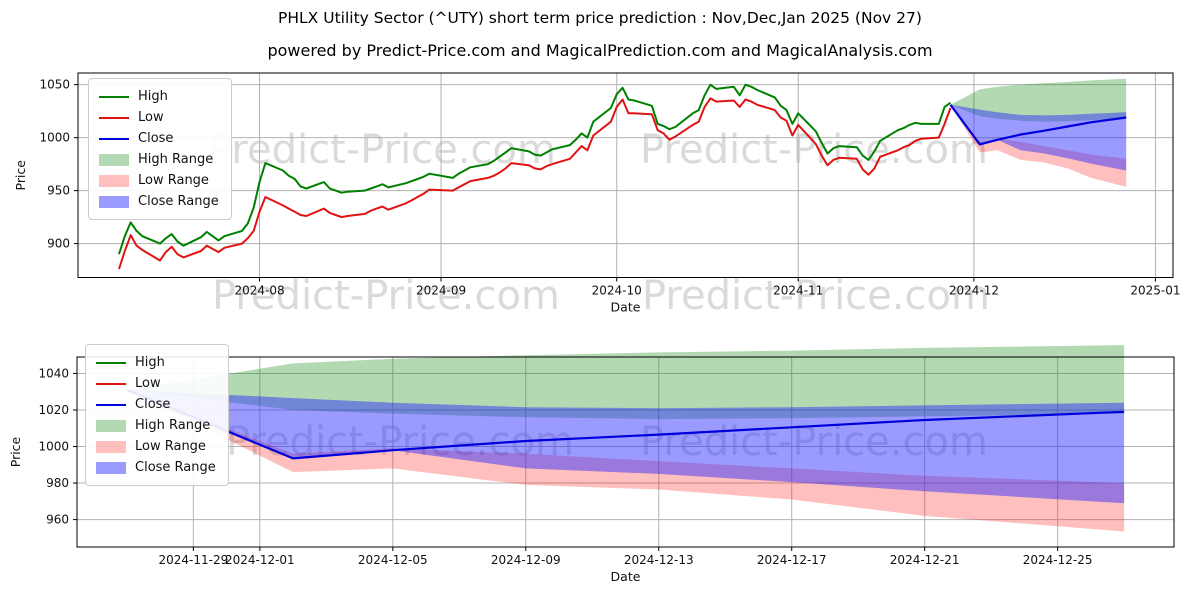  What do you see at coordinates (925, 560) in the screenshot?
I see `x-tick-label: 2024-12-21` at bounding box center [925, 560].